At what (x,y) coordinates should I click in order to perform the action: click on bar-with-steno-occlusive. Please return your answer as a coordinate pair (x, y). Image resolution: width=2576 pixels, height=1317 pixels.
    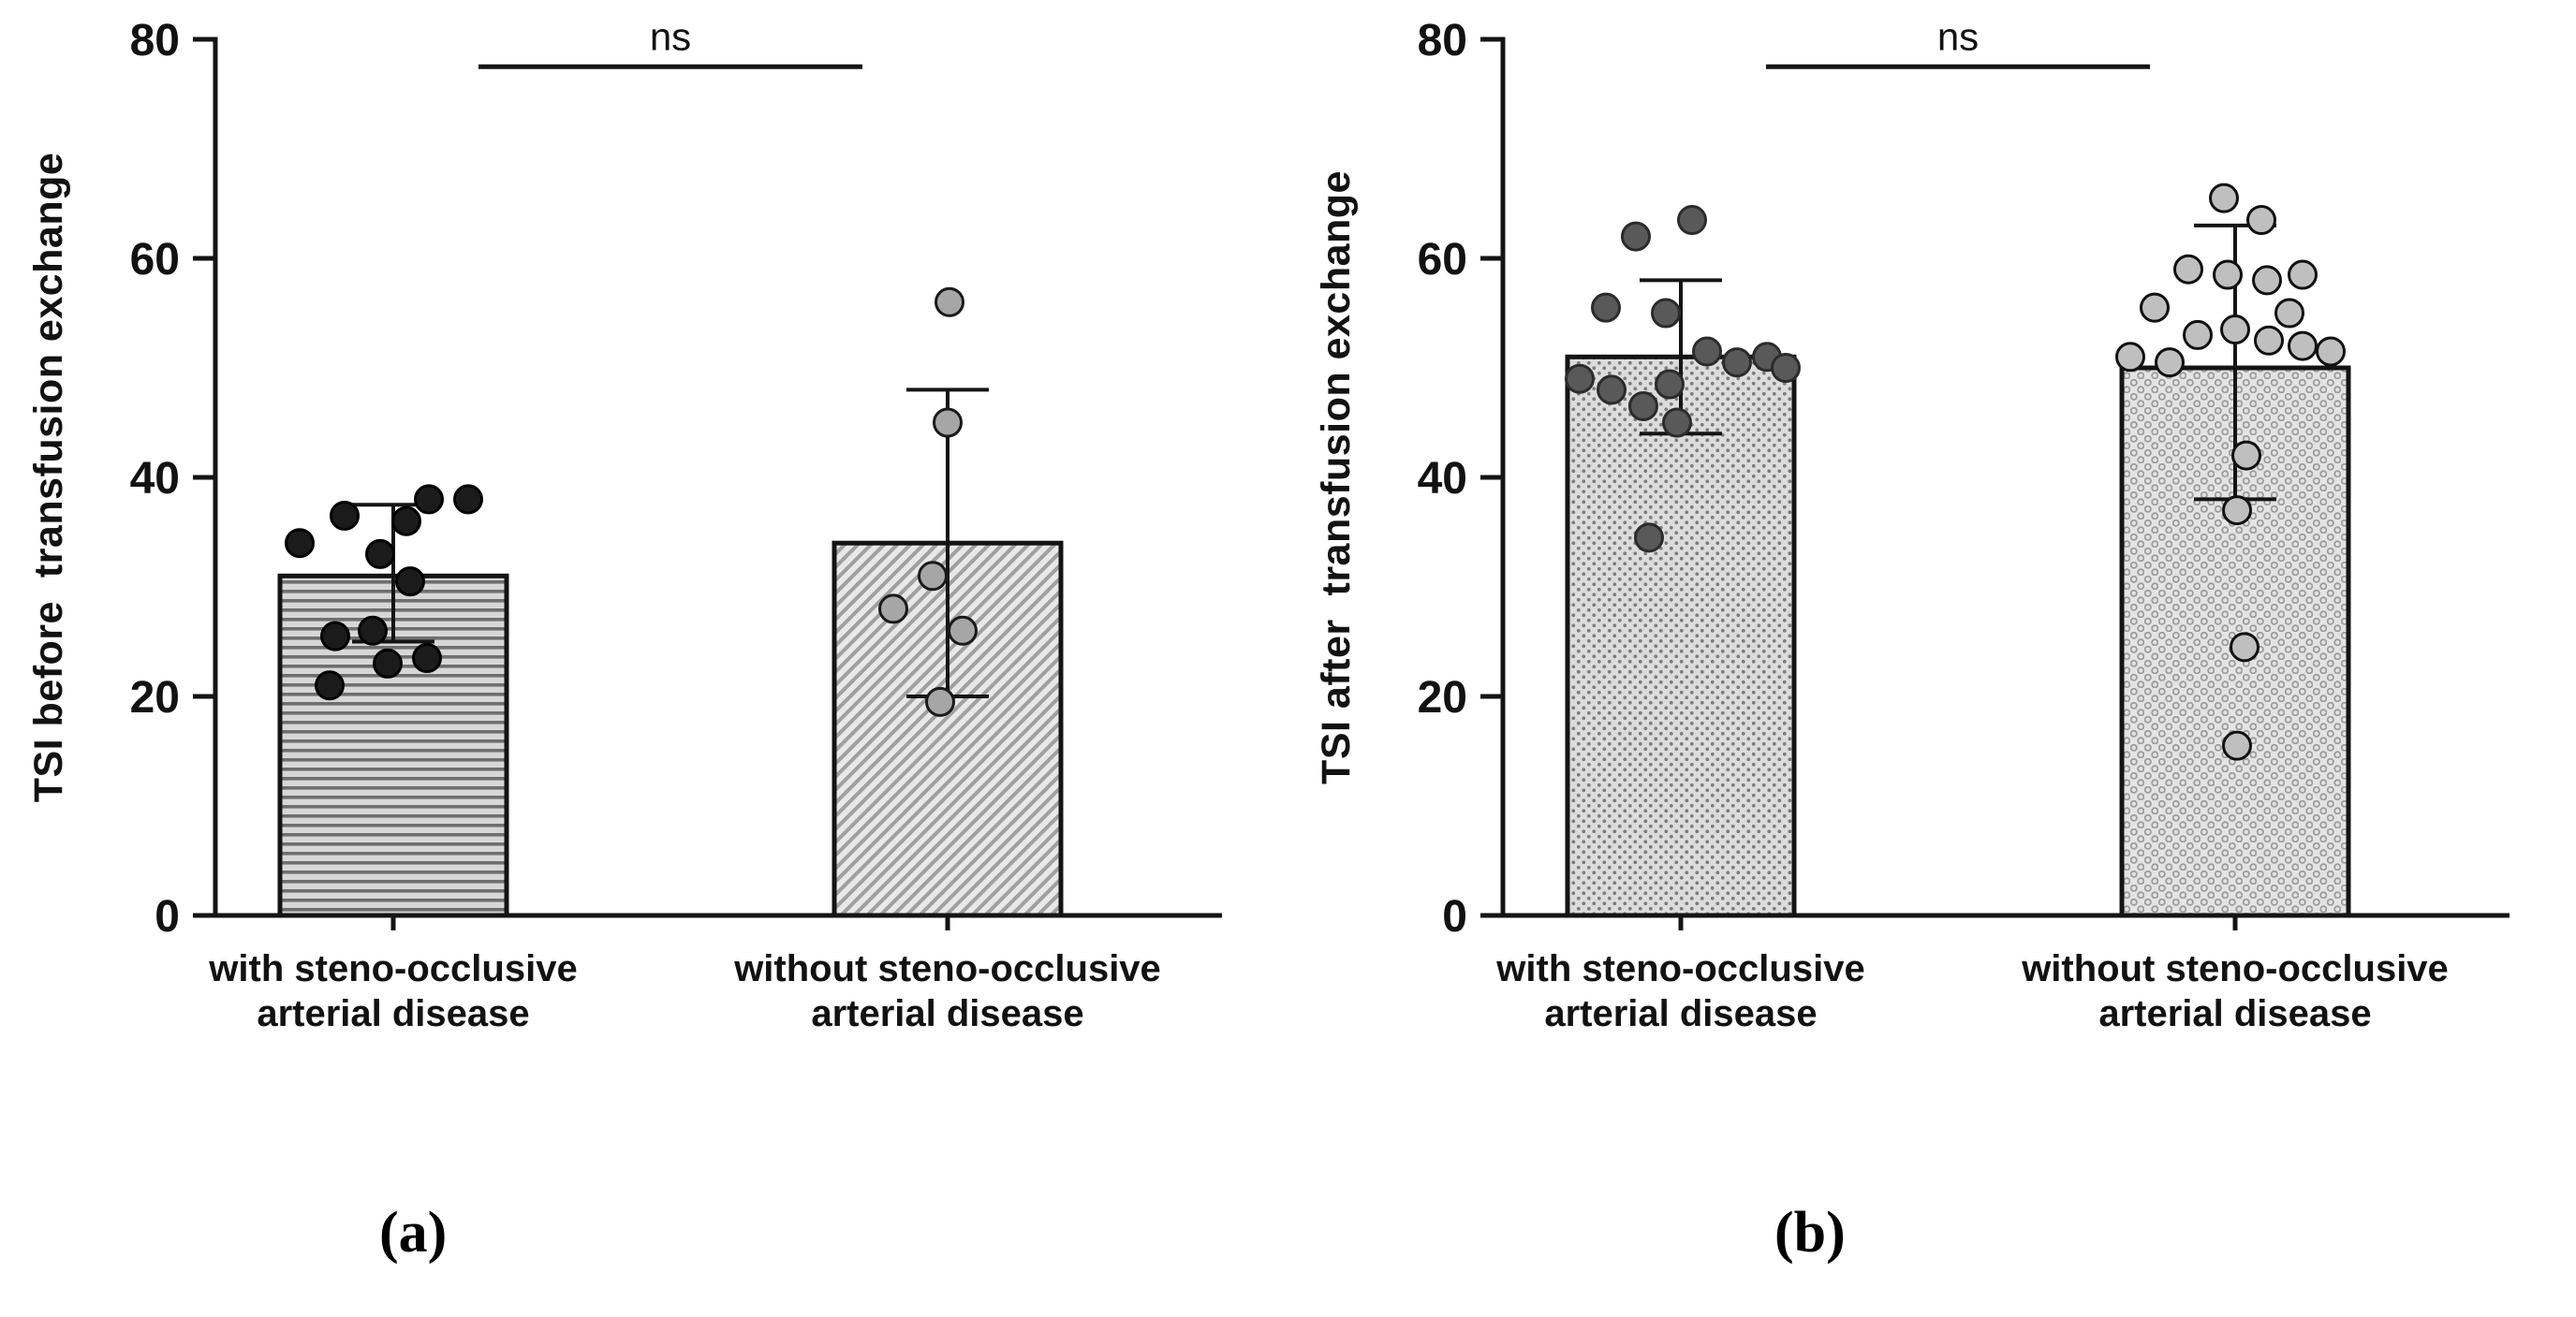
    Looking at the image, I should click on (1681, 636).